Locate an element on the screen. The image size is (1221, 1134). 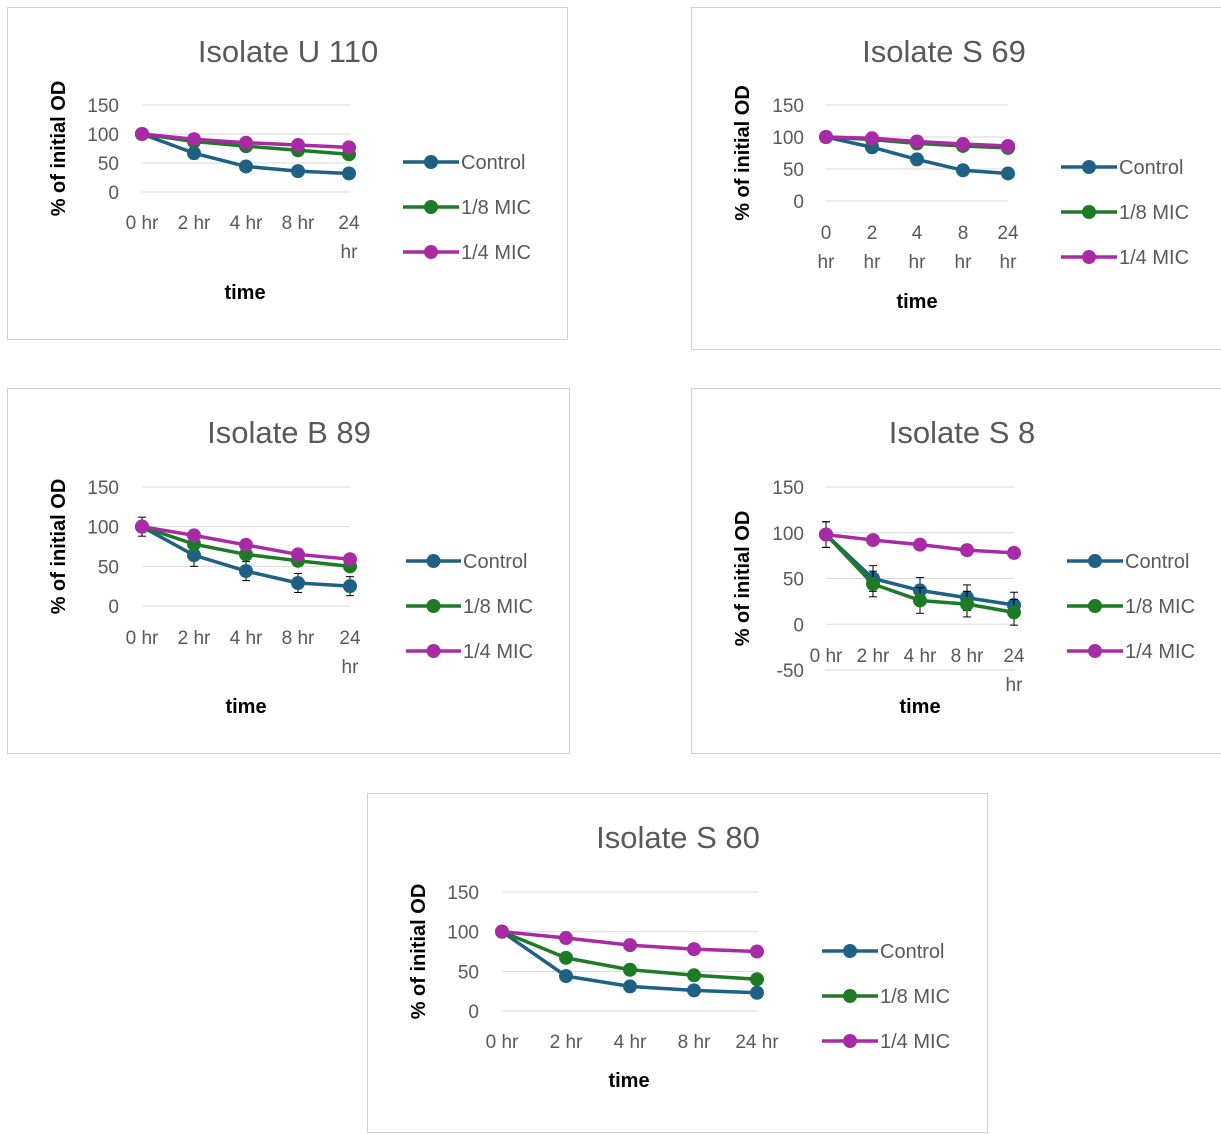
y-tick-label: -50 is located at coordinates (790, 671).